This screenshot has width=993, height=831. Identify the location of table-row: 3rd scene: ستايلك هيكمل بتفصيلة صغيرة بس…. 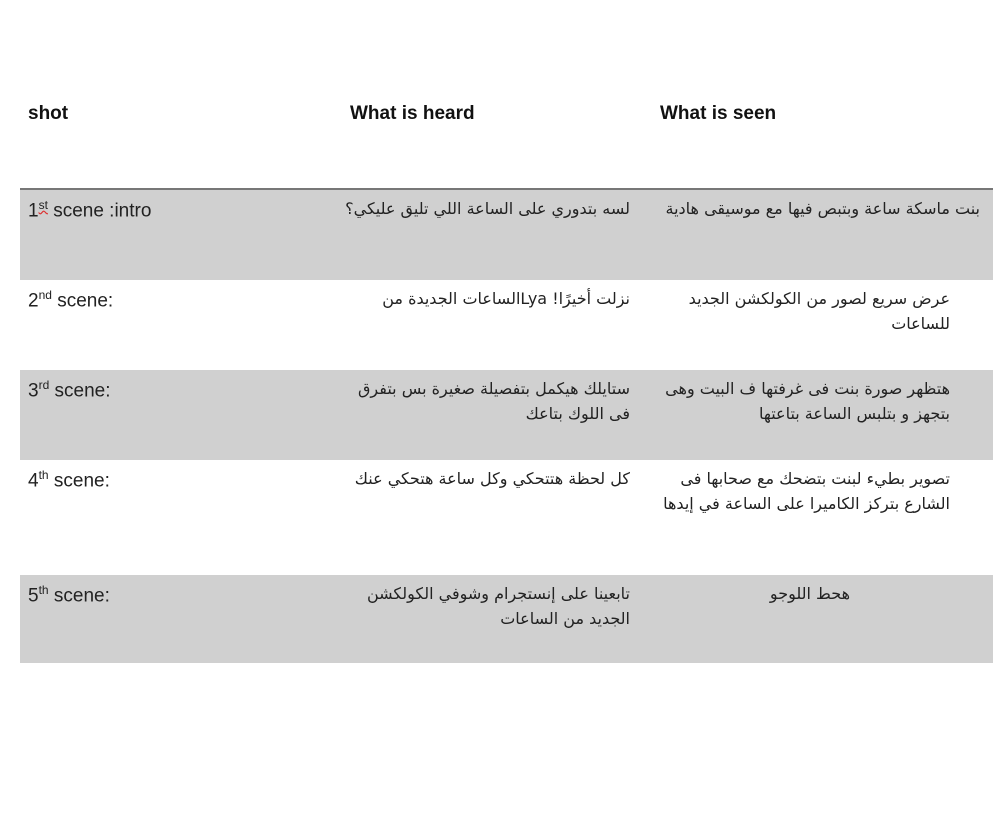
(506, 415).